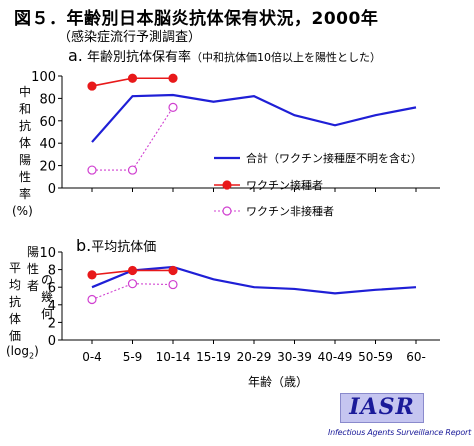 This screenshot has width=474, height=446. Describe the element at coordinates (43, 77) in the screenshot. I see `panel-0-ytick-label-5: 100` at that location.